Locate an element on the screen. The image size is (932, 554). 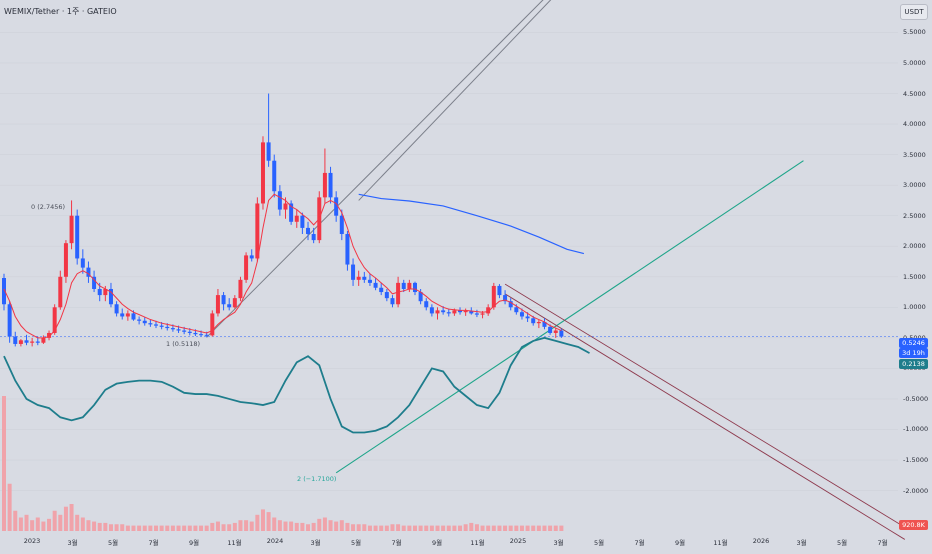
currency-button: USDT is located at coordinates (914, 12).